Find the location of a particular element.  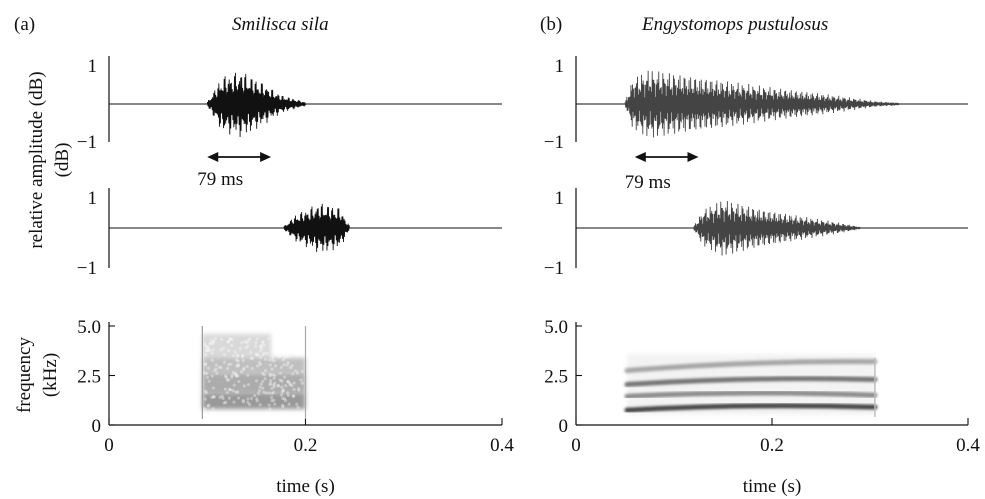

panel-b-species: Engystomops pustulosus is located at coordinates (734, 24).